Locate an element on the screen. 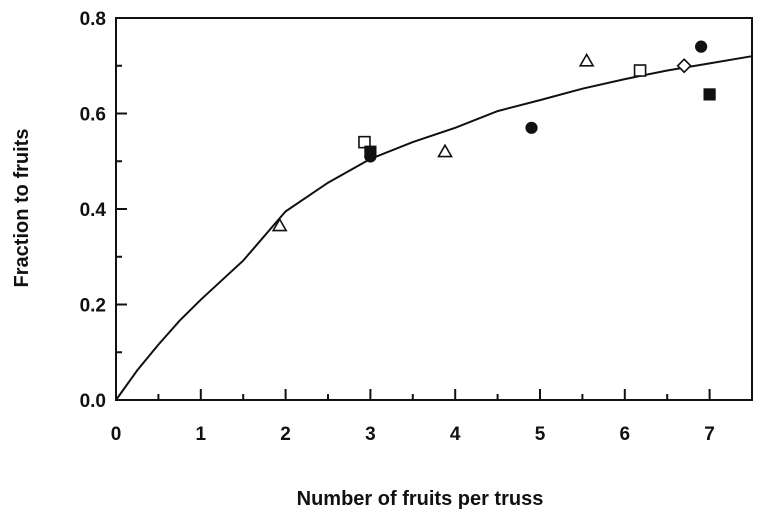  y-tick-label: 0.6 is located at coordinates (93, 115).